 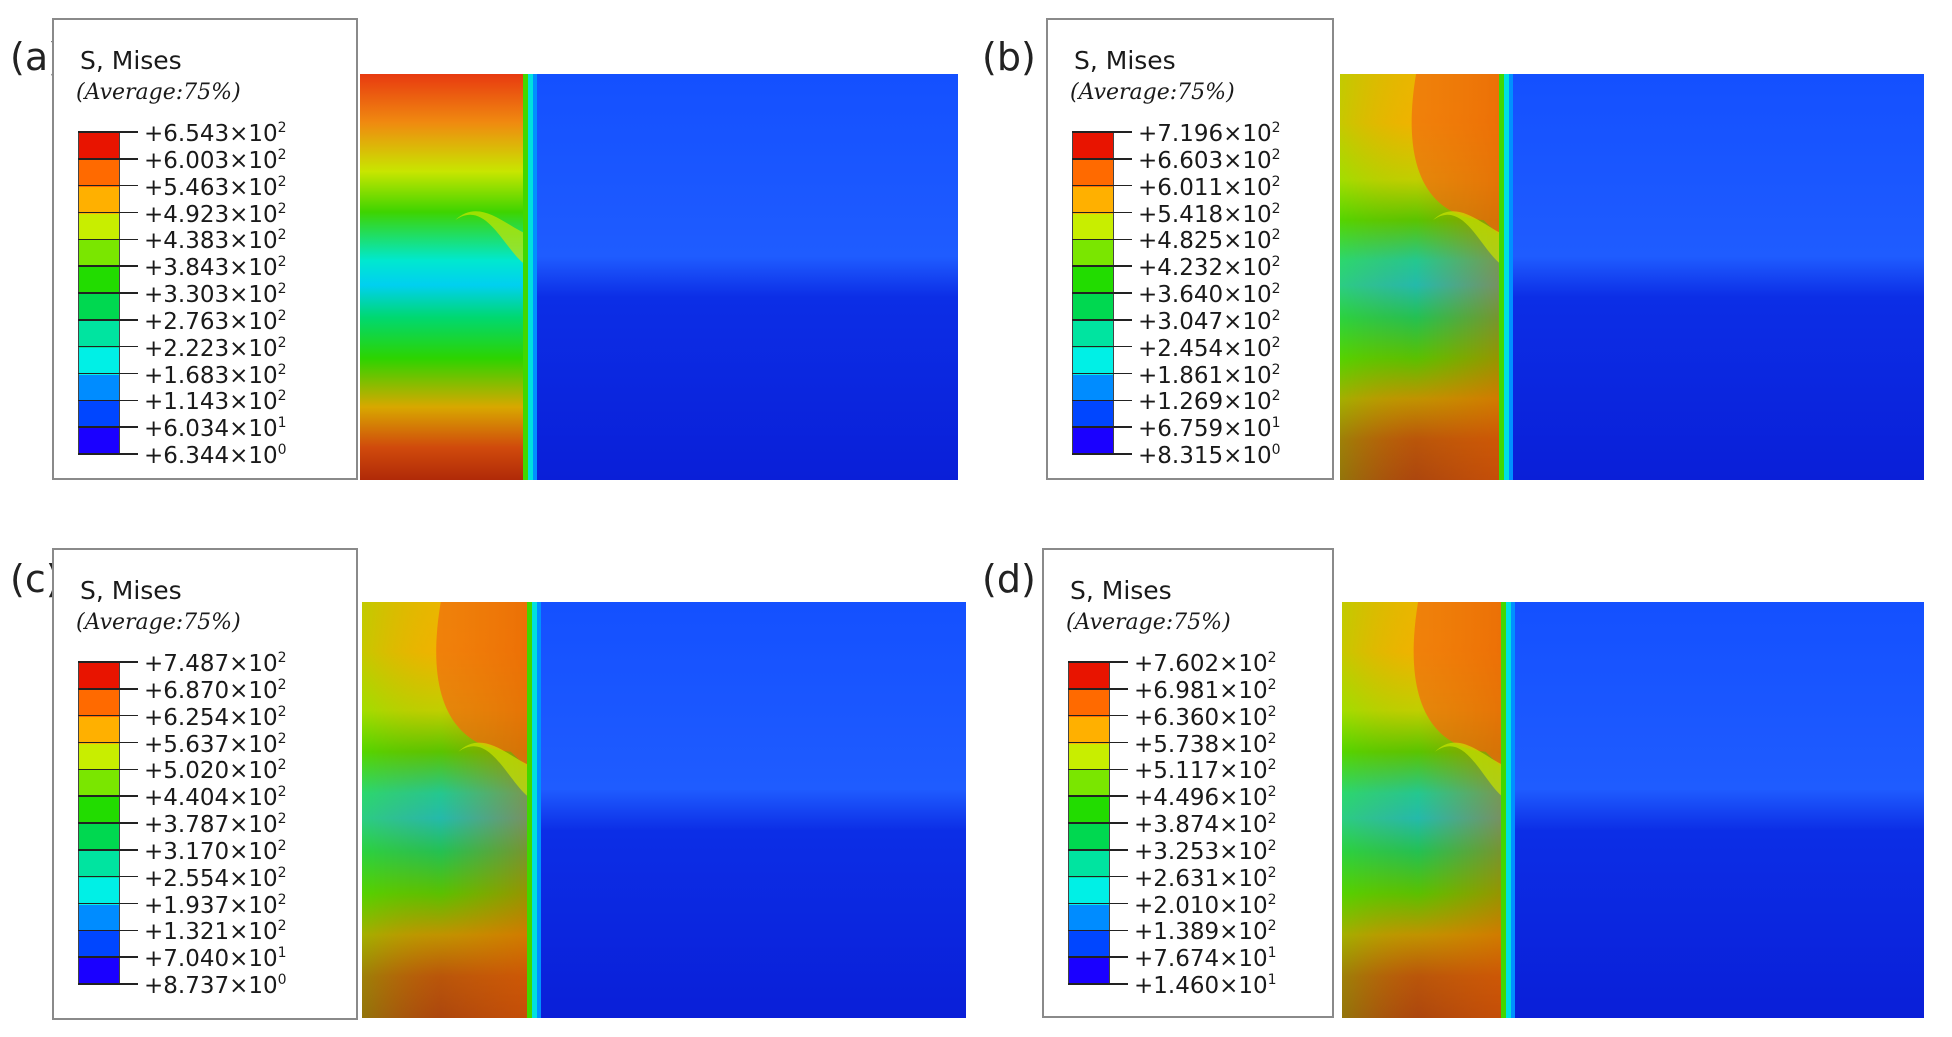 What do you see at coordinates (1209, 133) in the screenshot?
I see `tick-label: +7.196×102` at bounding box center [1209, 133].